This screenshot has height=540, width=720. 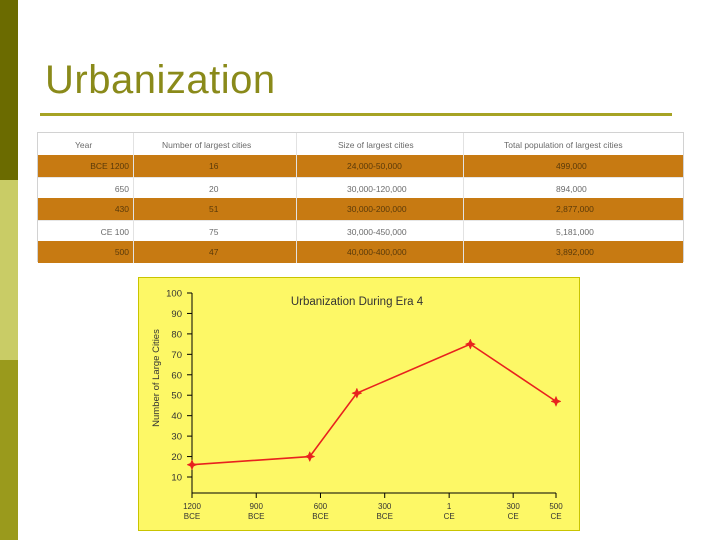 I want to click on table-cell: 499,000, so click(x=573, y=166).